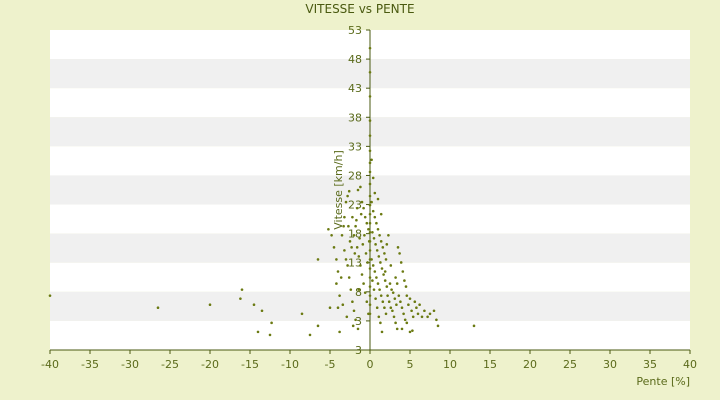 The height and width of the screenshot is (400, 720). I want to click on x-tick-label: -10, so click(290, 364).